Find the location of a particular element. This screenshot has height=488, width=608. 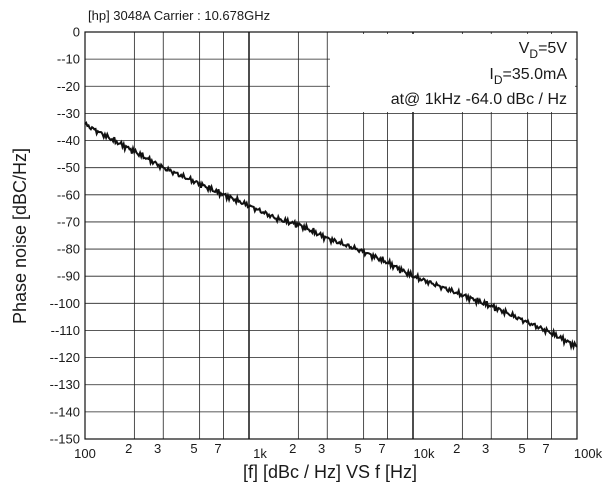

x-tick-label: 1k is located at coordinates (260, 453).